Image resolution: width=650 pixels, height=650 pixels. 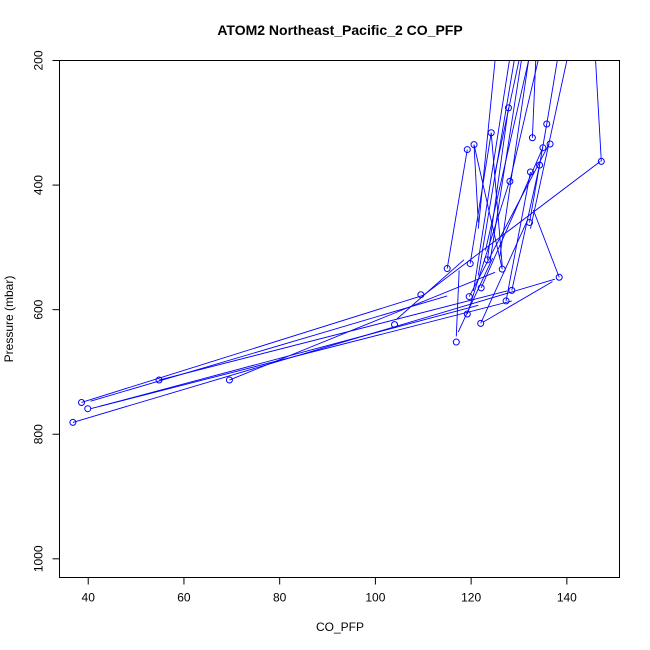 I want to click on x-tick-label: 100, so click(x=375, y=598).